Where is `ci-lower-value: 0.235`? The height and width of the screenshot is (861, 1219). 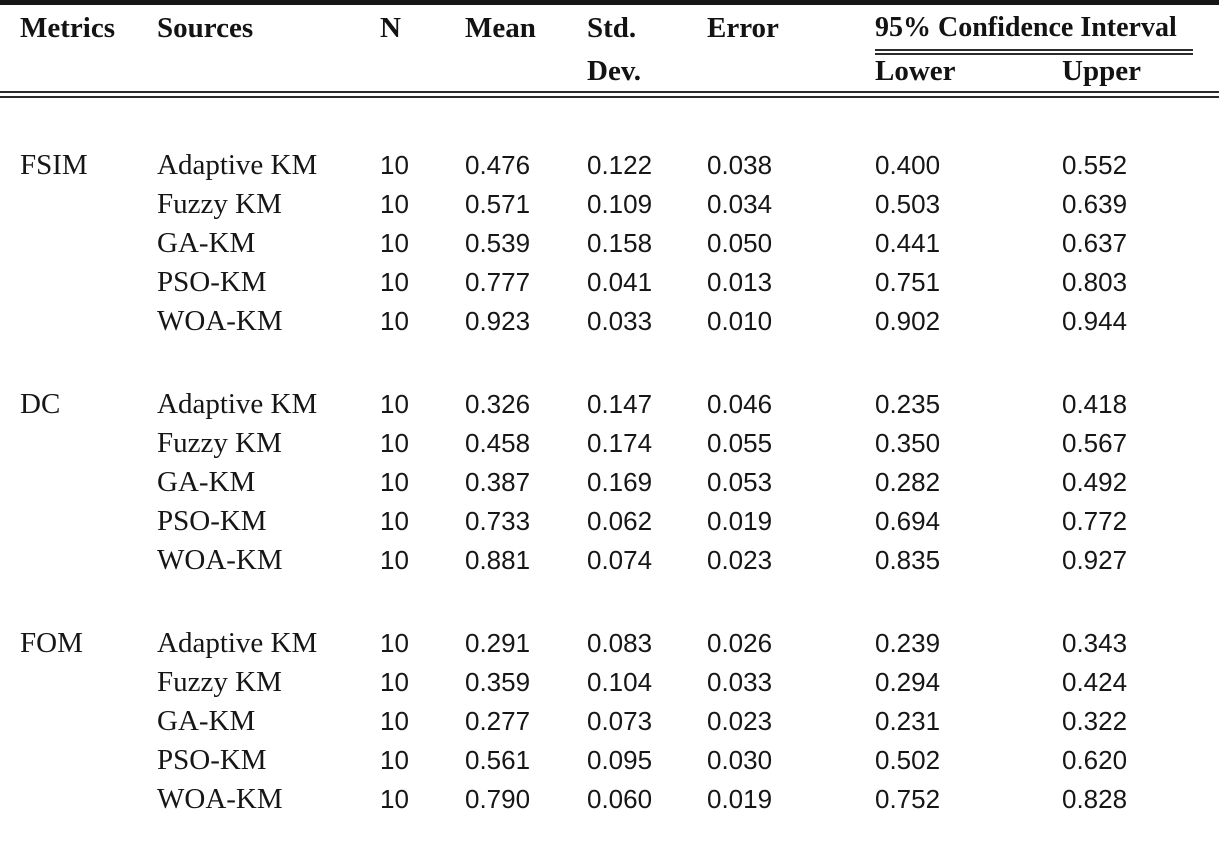
ci-lower-value: 0.235 is located at coordinates (908, 404).